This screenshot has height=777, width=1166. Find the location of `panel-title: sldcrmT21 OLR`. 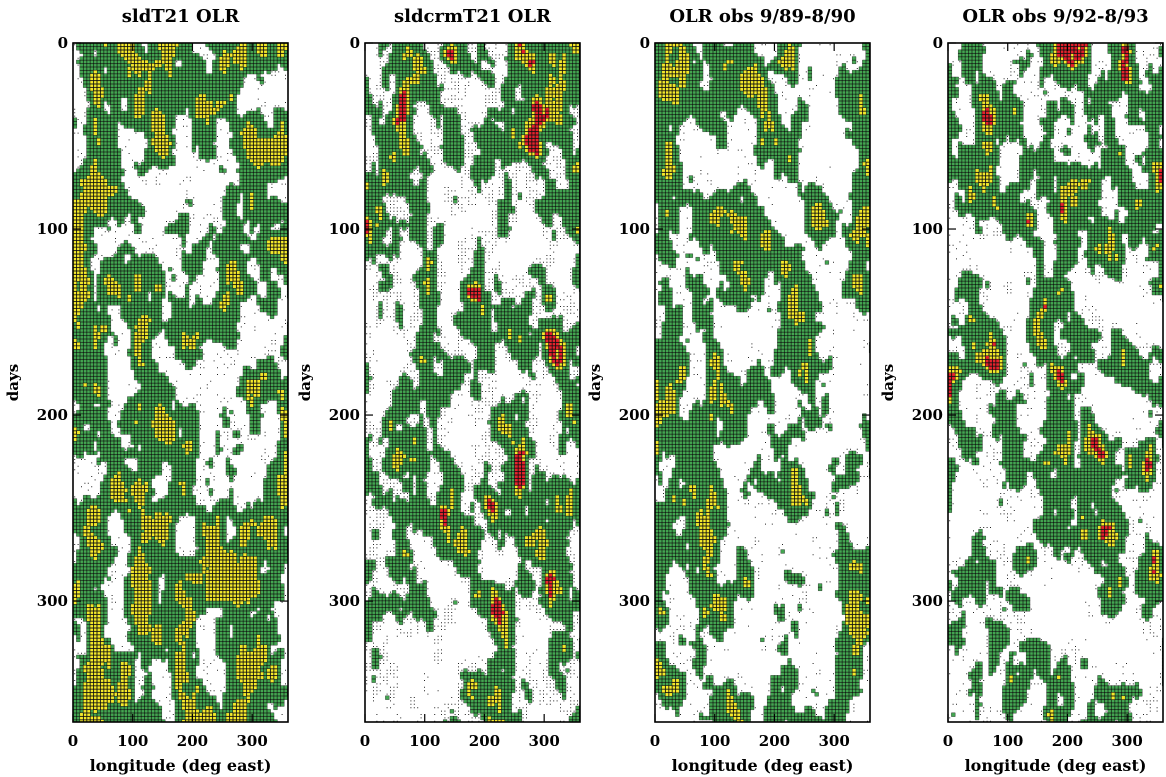

panel-title: sldcrmT21 OLR is located at coordinates (473, 16).